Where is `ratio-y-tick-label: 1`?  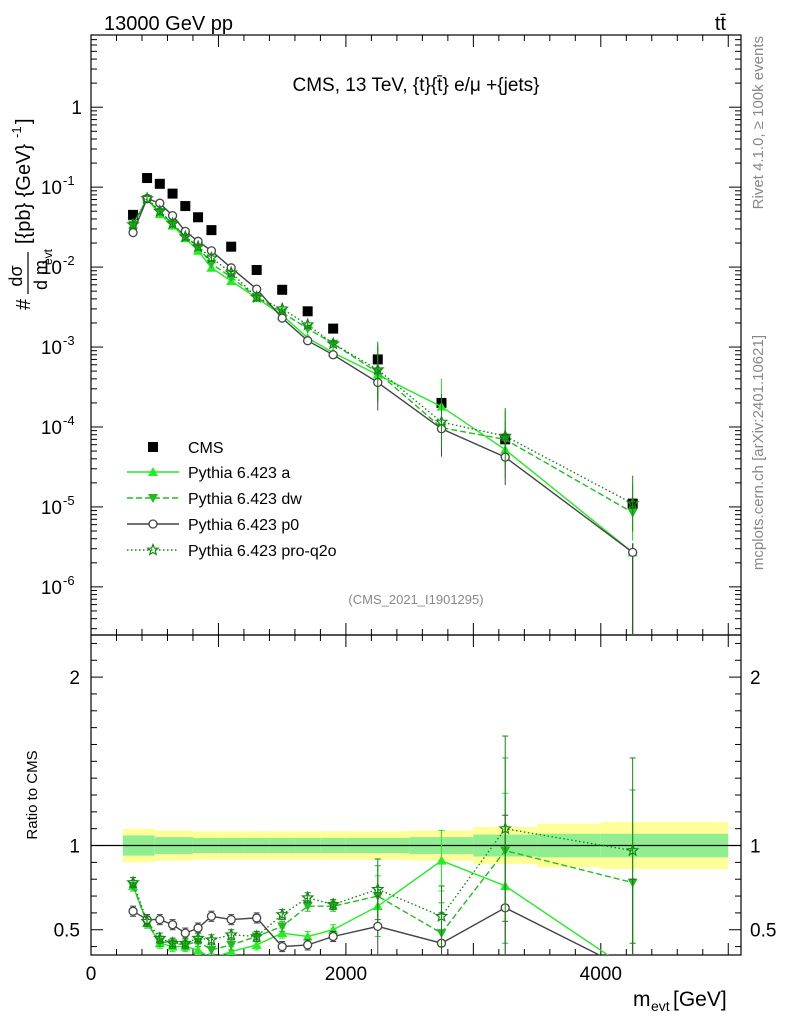 ratio-y-tick-label: 1 is located at coordinates (74, 847).